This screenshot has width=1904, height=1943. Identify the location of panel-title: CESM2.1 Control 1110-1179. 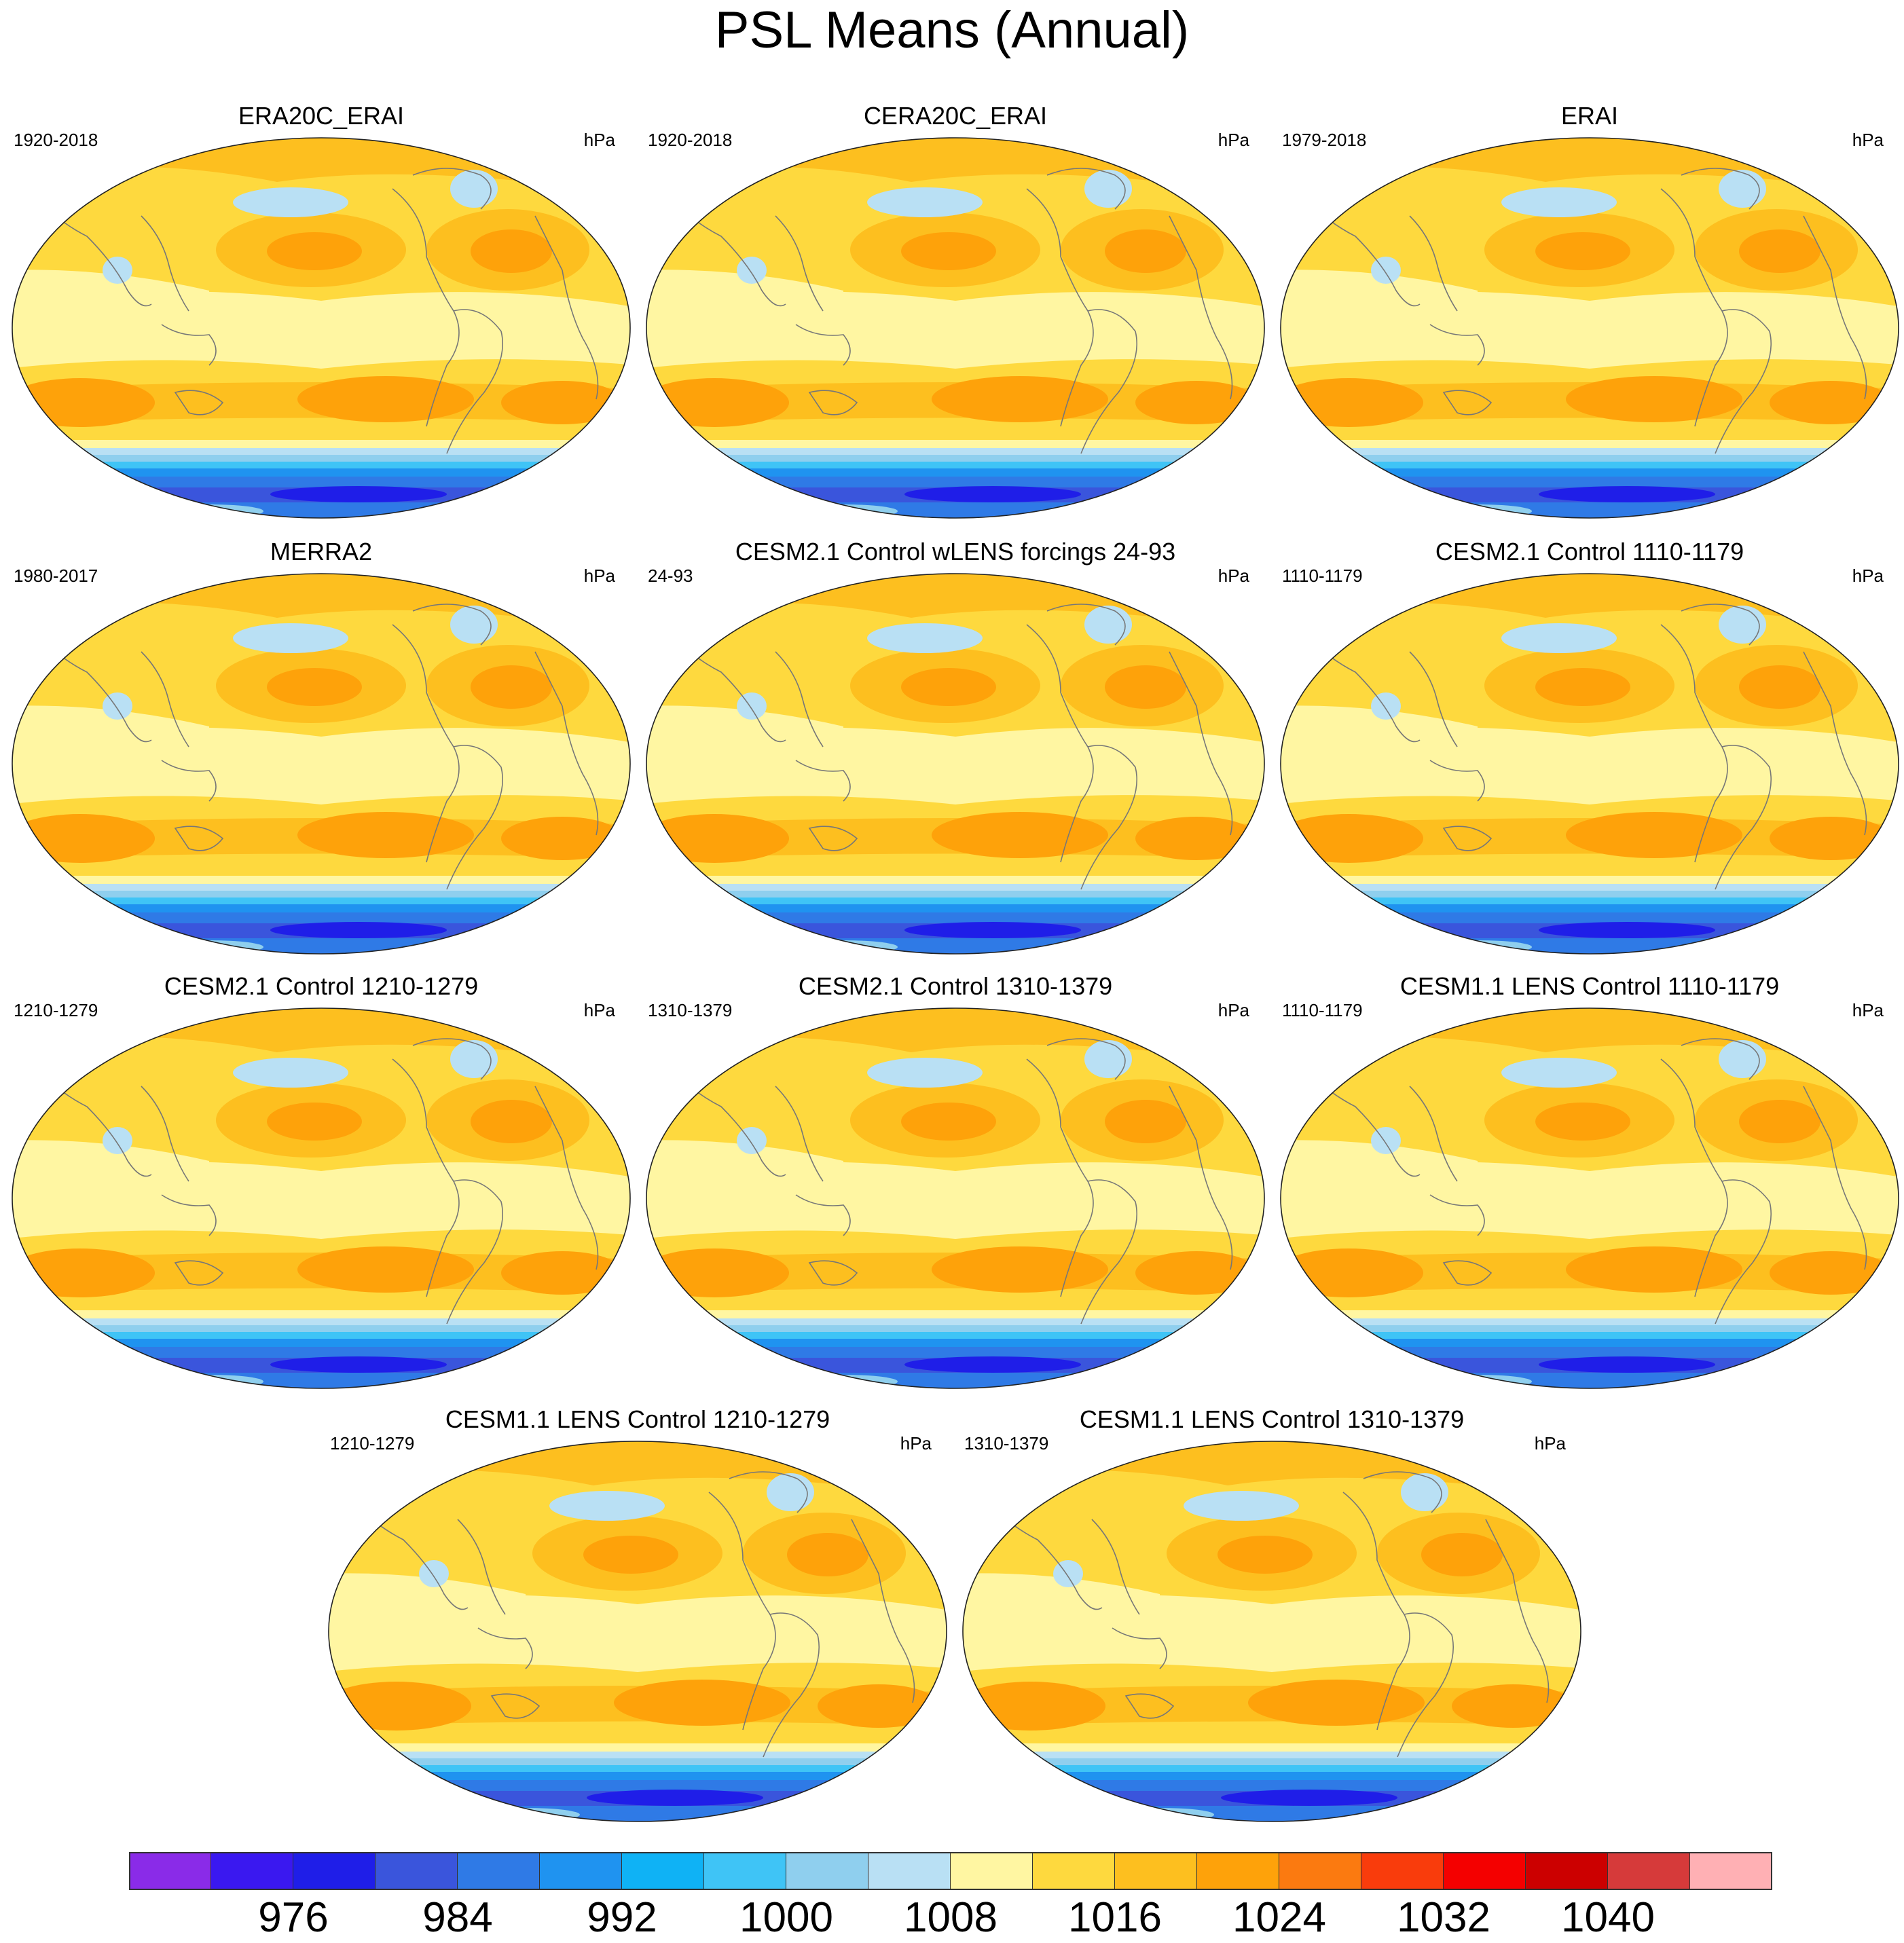
(1589, 552).